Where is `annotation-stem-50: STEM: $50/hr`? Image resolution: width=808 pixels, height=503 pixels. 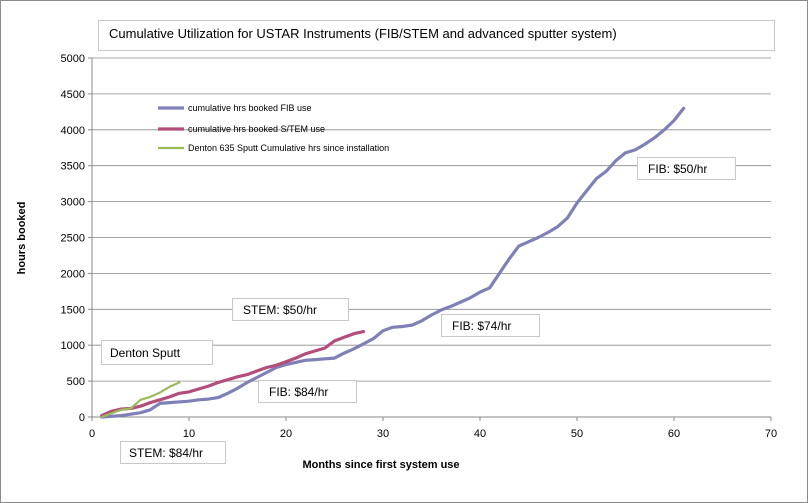 annotation-stem-50: STEM: $50/hr is located at coordinates (290, 309).